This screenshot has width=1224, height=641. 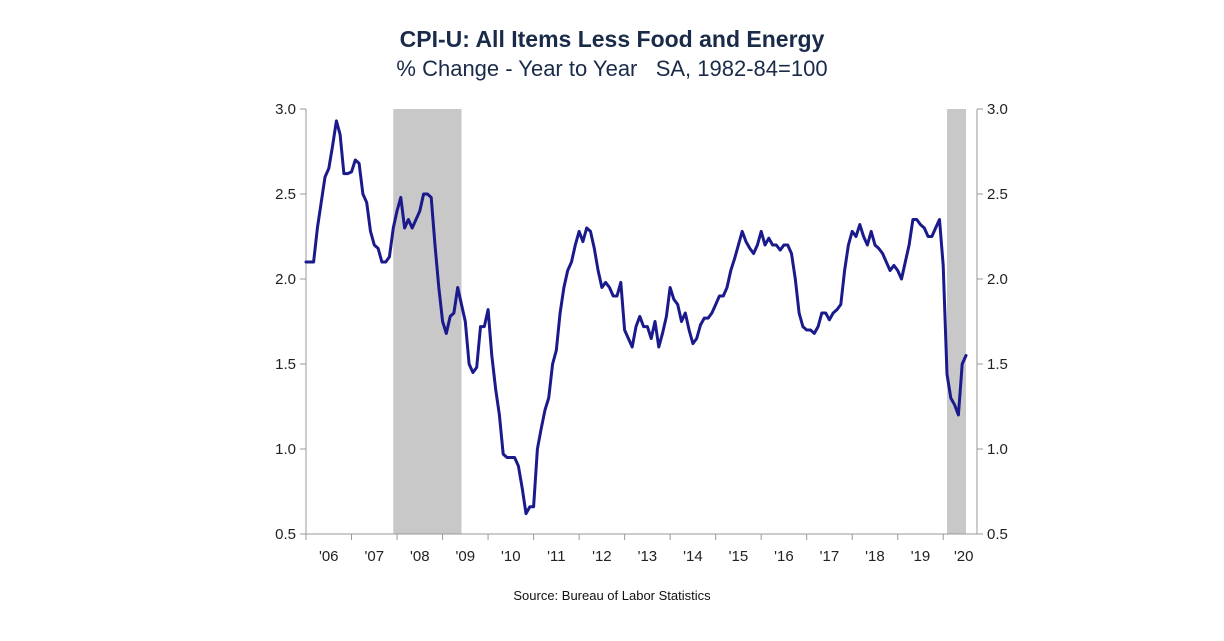 What do you see at coordinates (997, 279) in the screenshot?
I see `y-tick-label-right: 2.0` at bounding box center [997, 279].